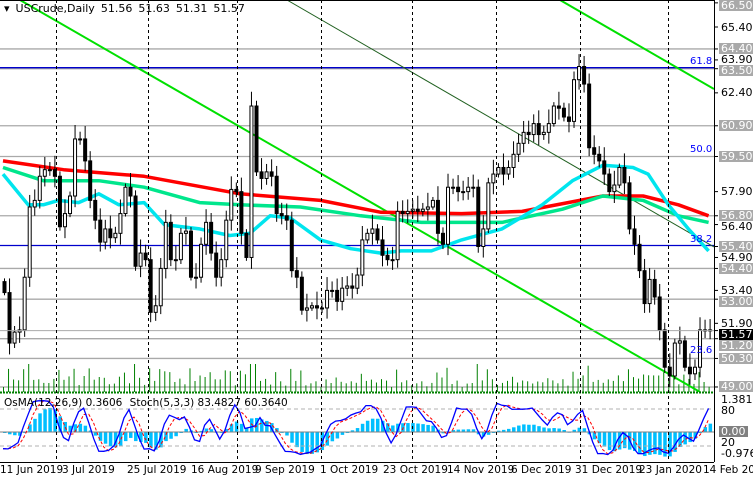 This screenshot has width=753, height=479. I want to click on price-label: 60.90, so click(736, 125).